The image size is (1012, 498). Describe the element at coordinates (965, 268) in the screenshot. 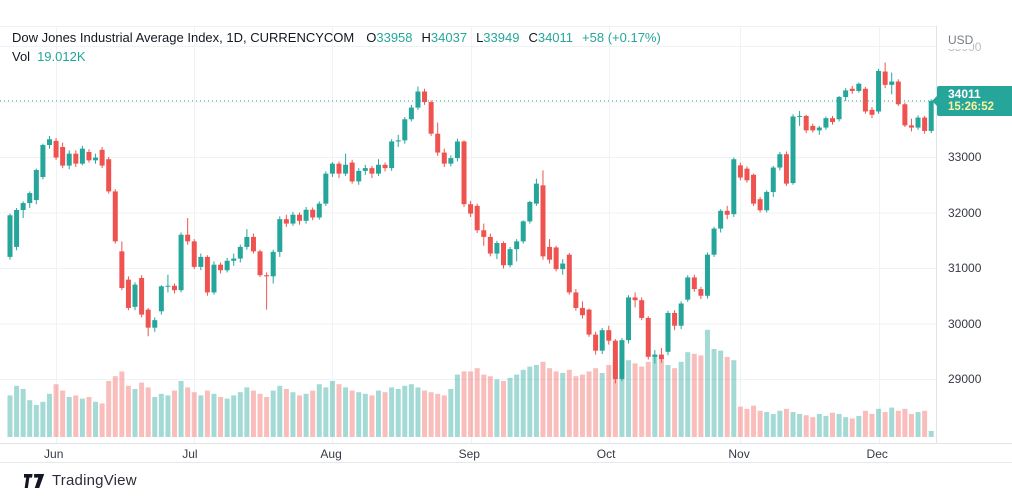

I see `price-tick-label: 31000` at that location.